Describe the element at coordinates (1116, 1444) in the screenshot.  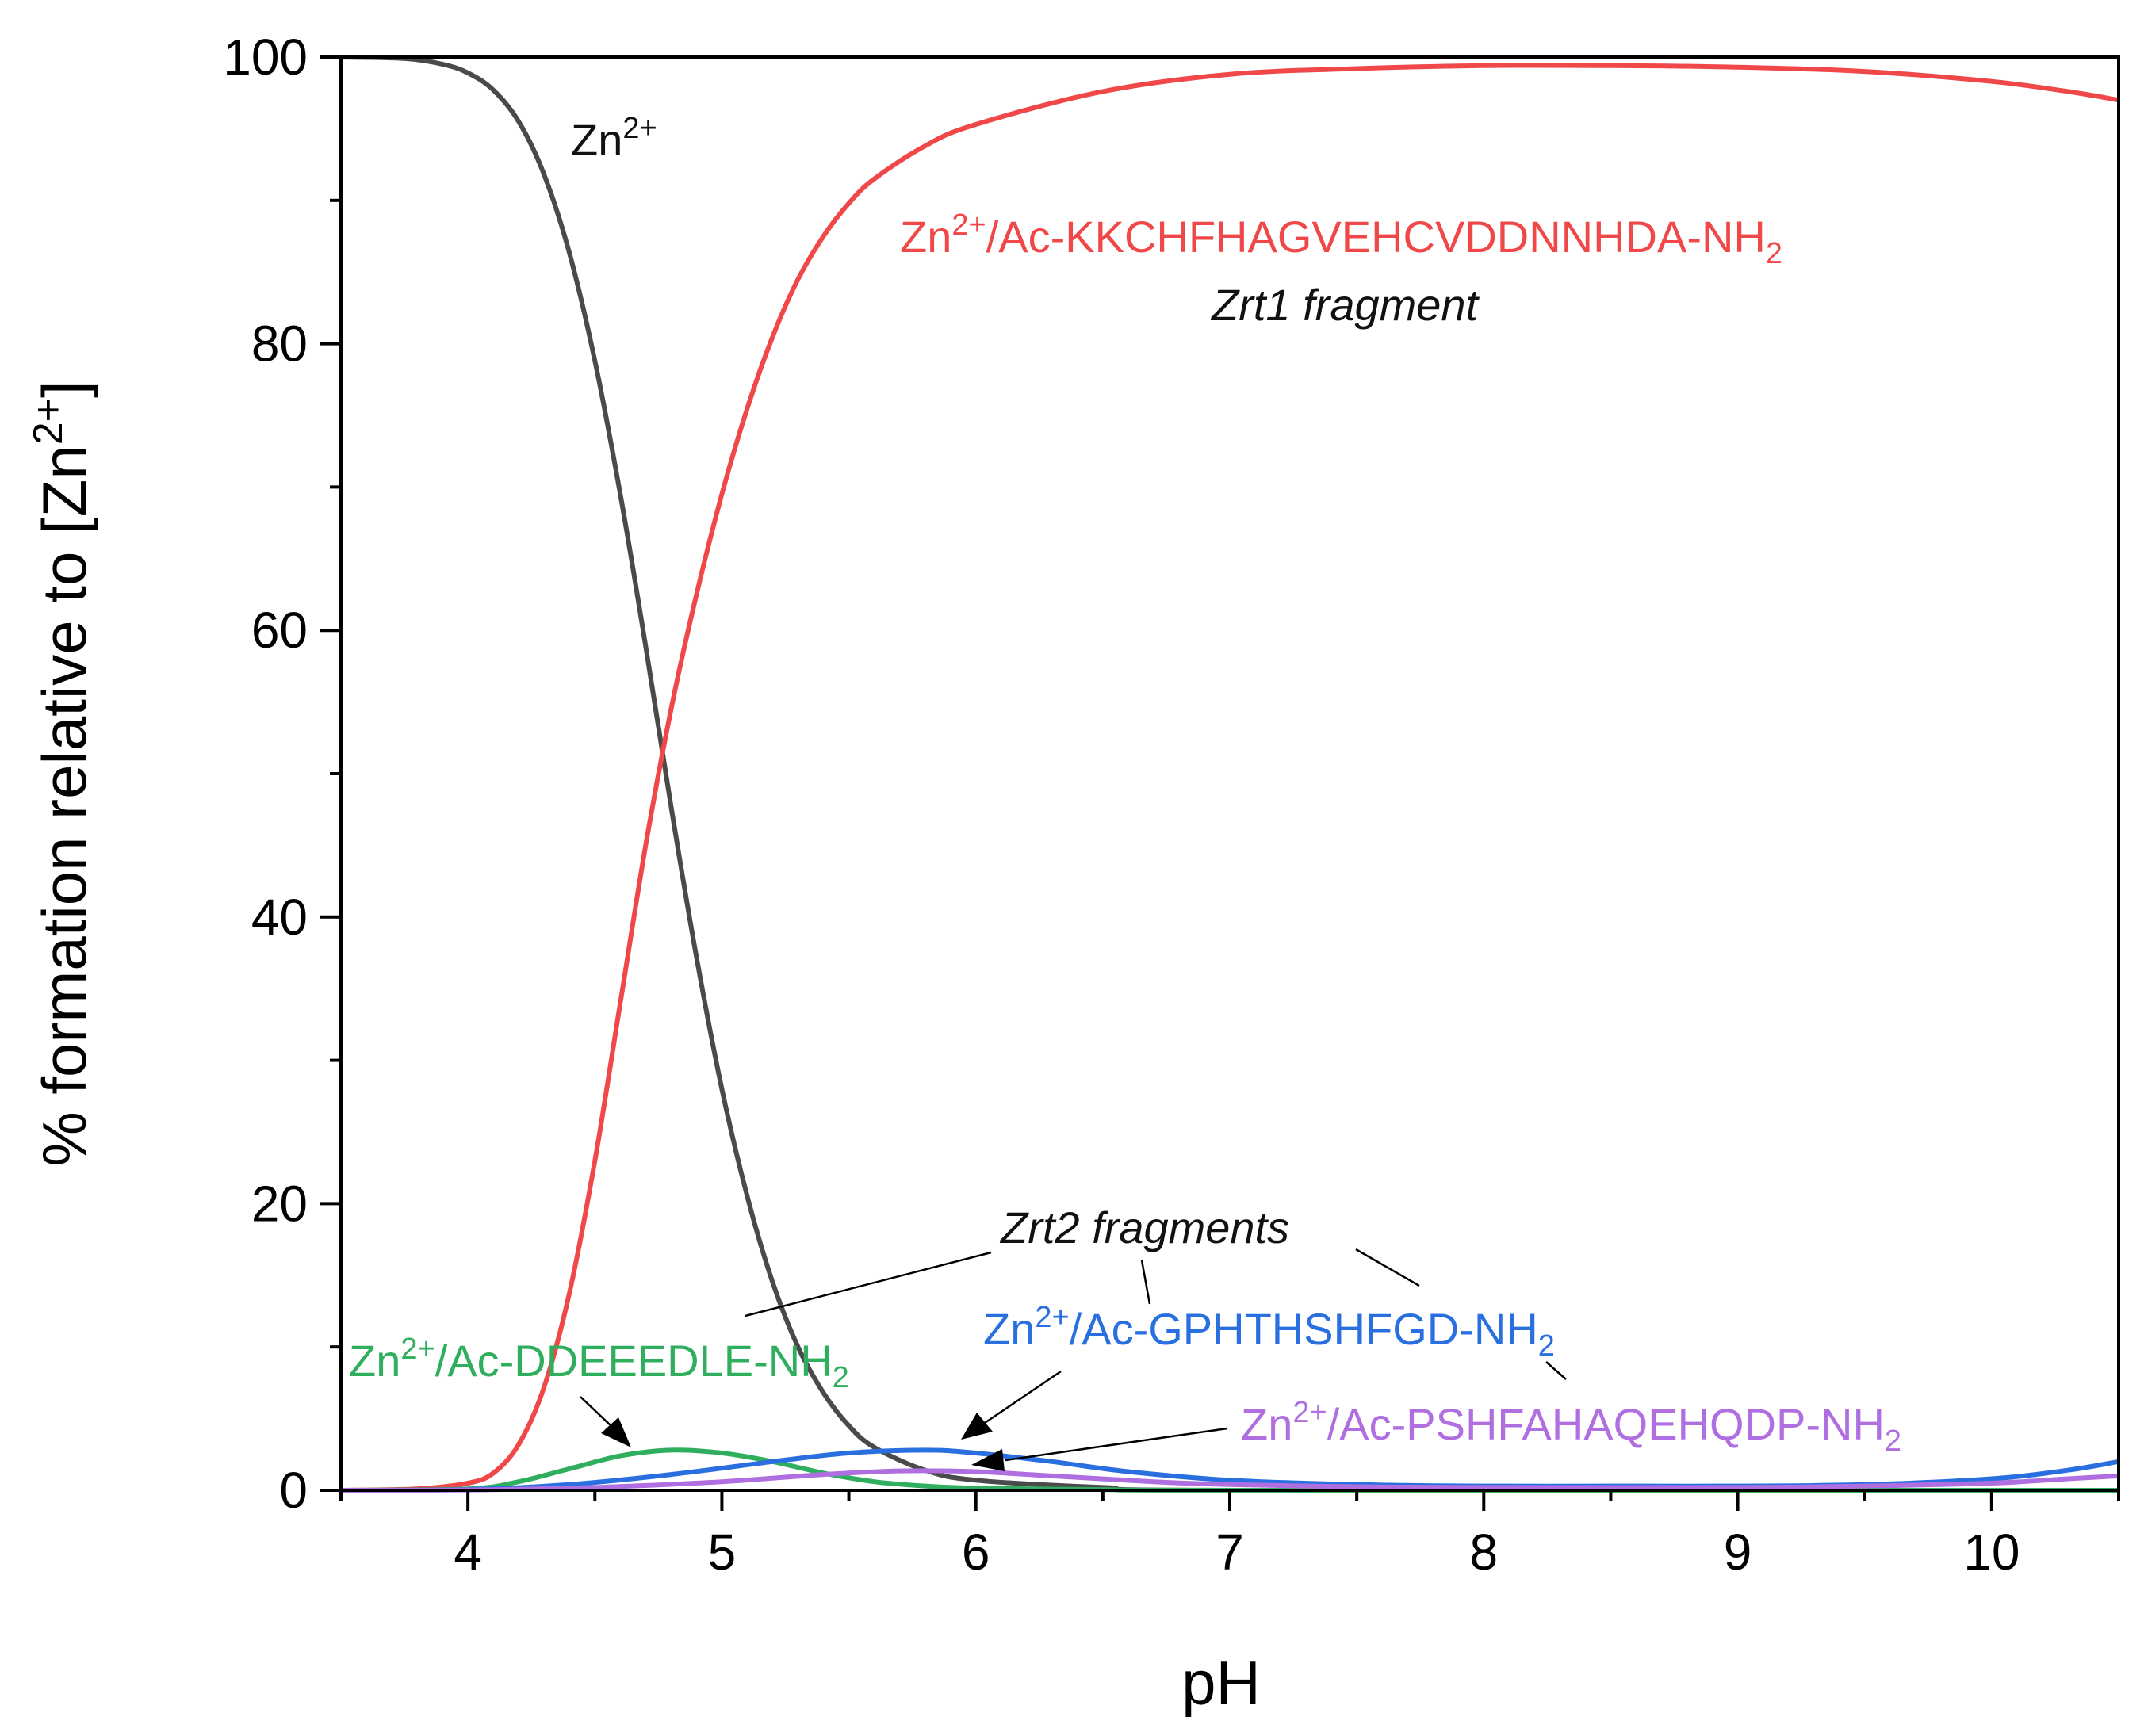
I see `arrow-psh` at that location.